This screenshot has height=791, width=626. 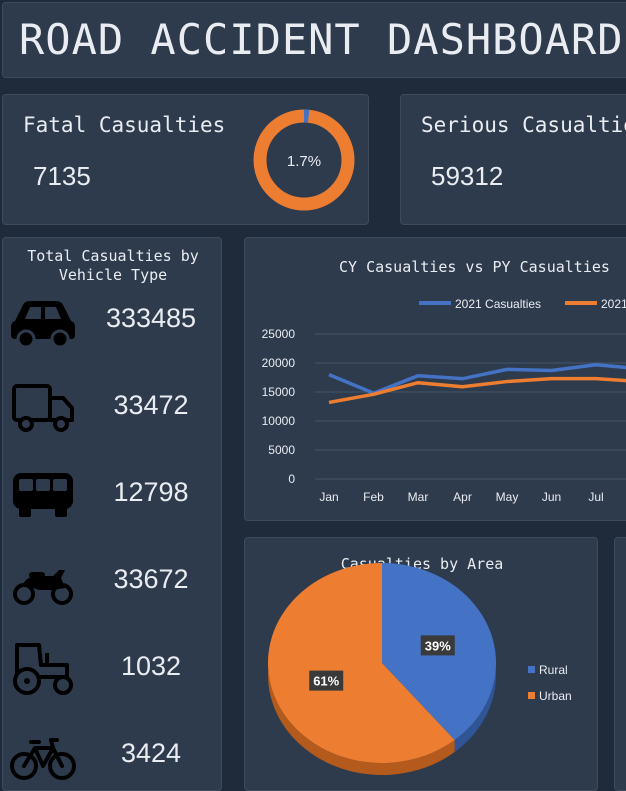 I want to click on line-chart-series, so click(x=477, y=383).